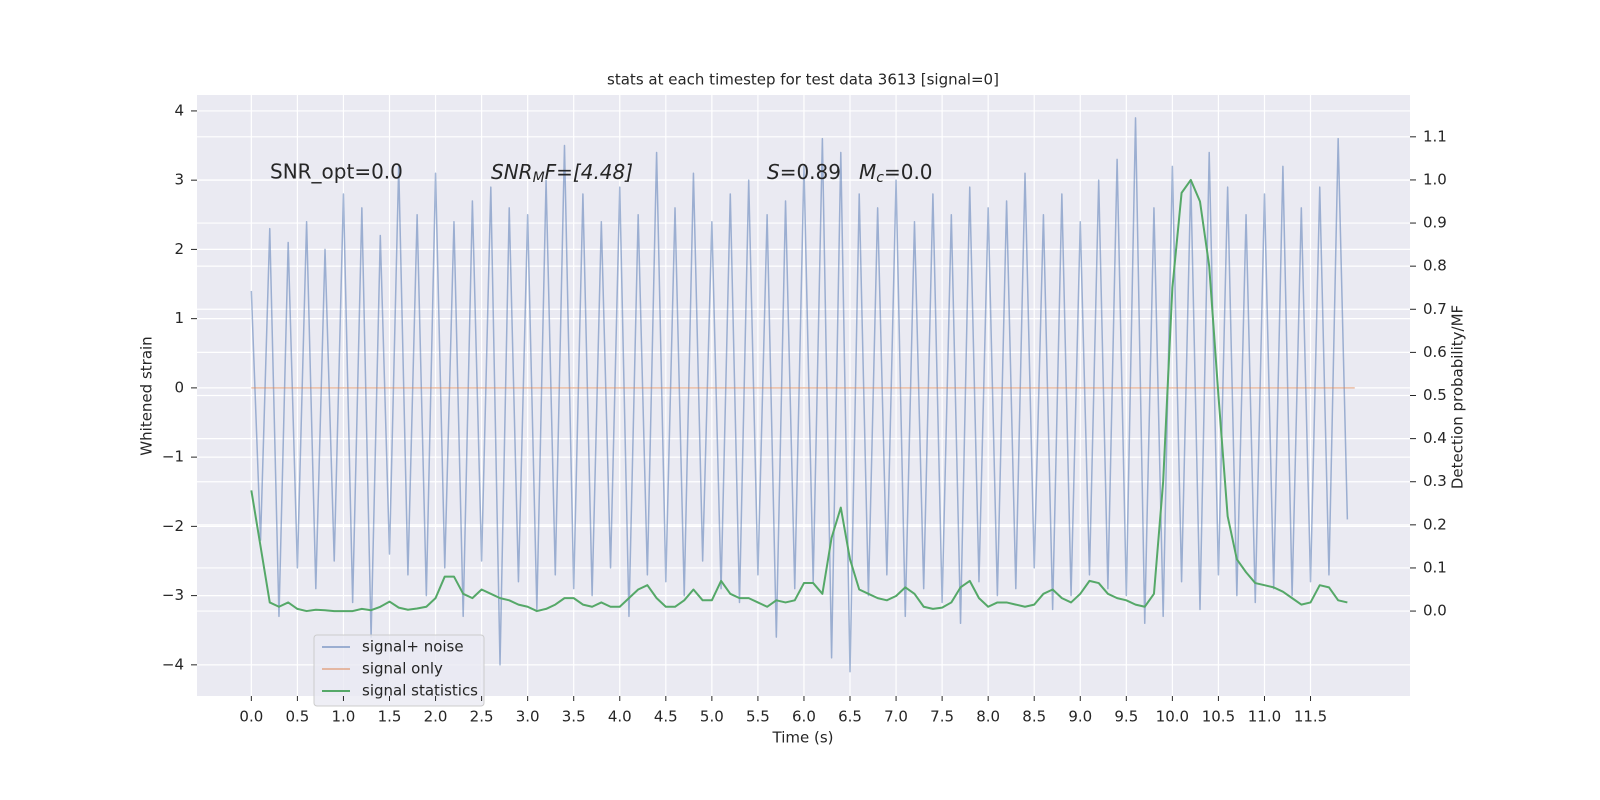  Describe the element at coordinates (880, 178) in the screenshot. I see `annotation-part: c` at that location.